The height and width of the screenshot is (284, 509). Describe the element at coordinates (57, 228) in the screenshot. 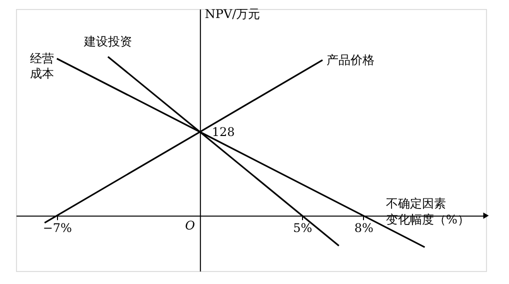

I see `x-tick-label: −7%` at that location.